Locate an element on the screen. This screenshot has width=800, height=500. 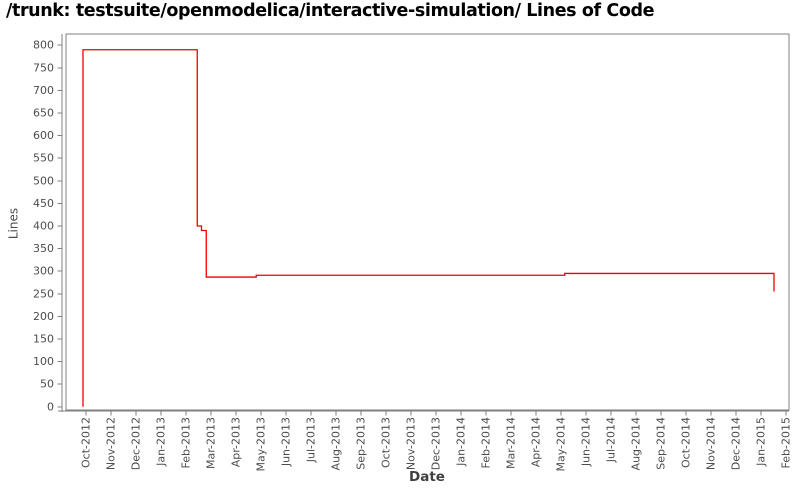
svg-text: Jul-2013 is located at coordinates (311, 440).